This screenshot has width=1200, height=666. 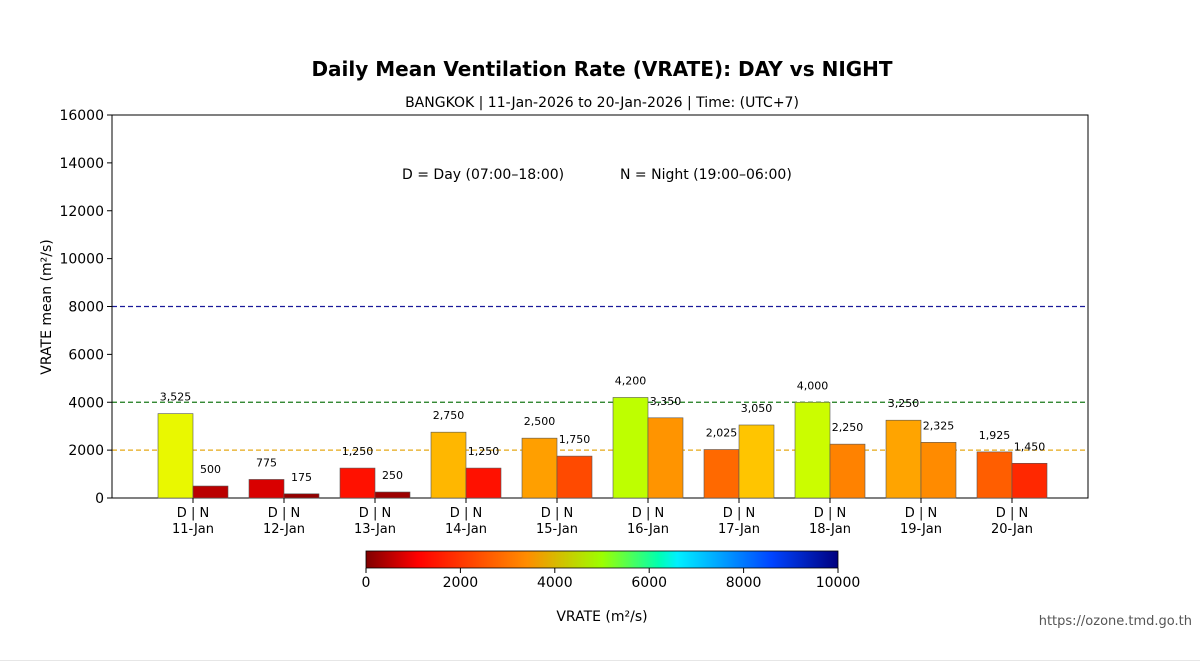 I want to click on data-label-night: 3,050, so click(x=757, y=408).